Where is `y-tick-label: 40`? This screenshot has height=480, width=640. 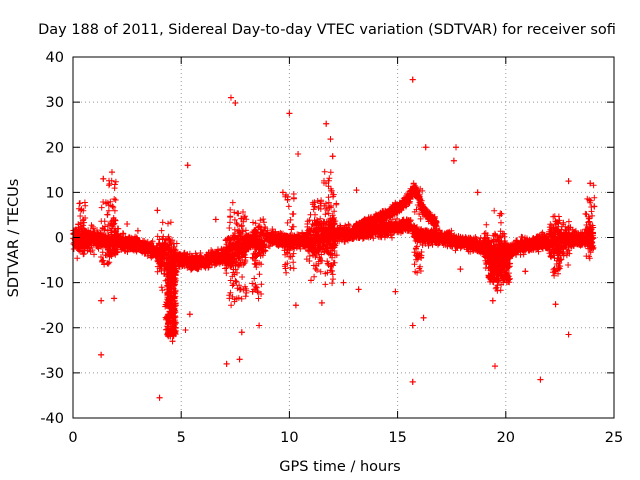
y-tick-label: 40 is located at coordinates (55, 58).